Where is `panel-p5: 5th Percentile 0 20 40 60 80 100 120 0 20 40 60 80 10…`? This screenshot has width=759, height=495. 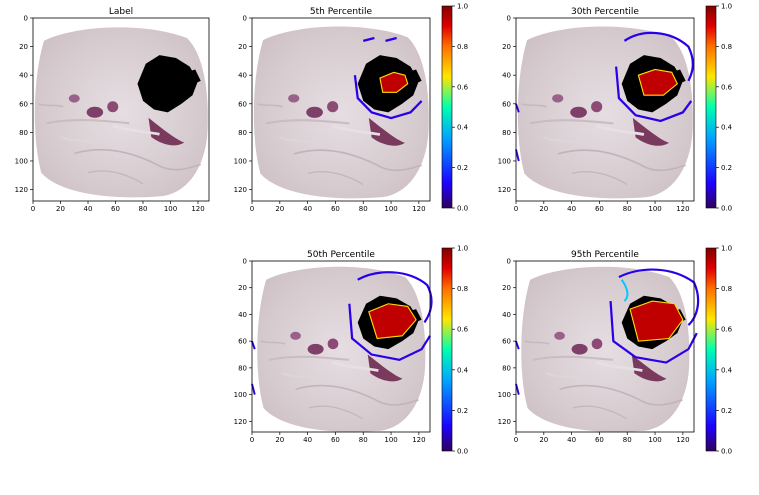 panel-p5: 5th Percentile 0 20 40 60 80 100 120 0 20 40 60 80 10… is located at coordinates (351, 108).